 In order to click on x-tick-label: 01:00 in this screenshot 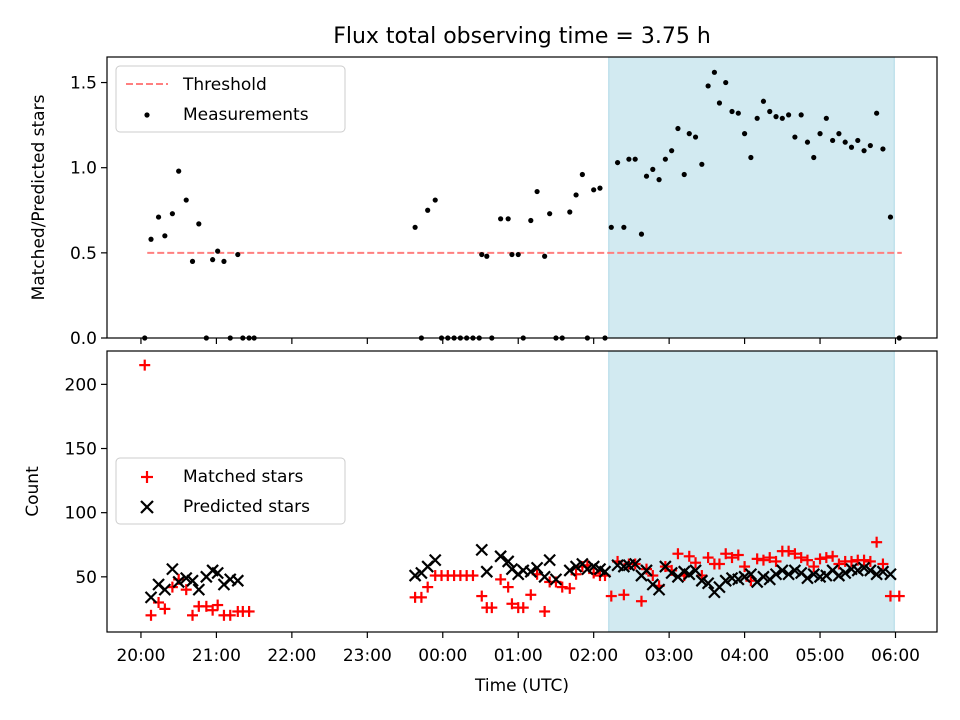, I will do `click(518, 656)`.